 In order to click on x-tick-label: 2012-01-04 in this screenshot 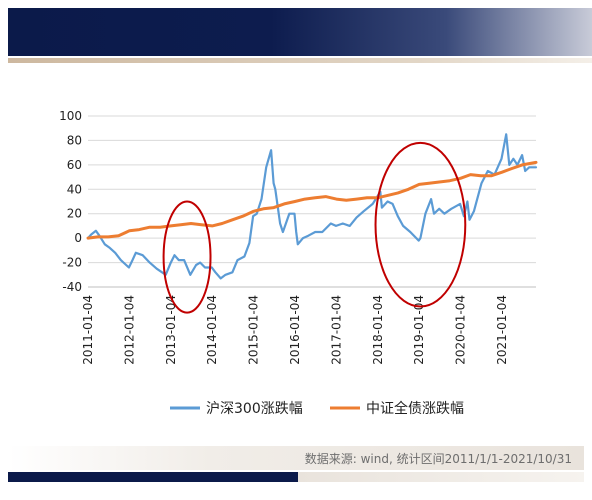, I will do `click(129, 330)`.